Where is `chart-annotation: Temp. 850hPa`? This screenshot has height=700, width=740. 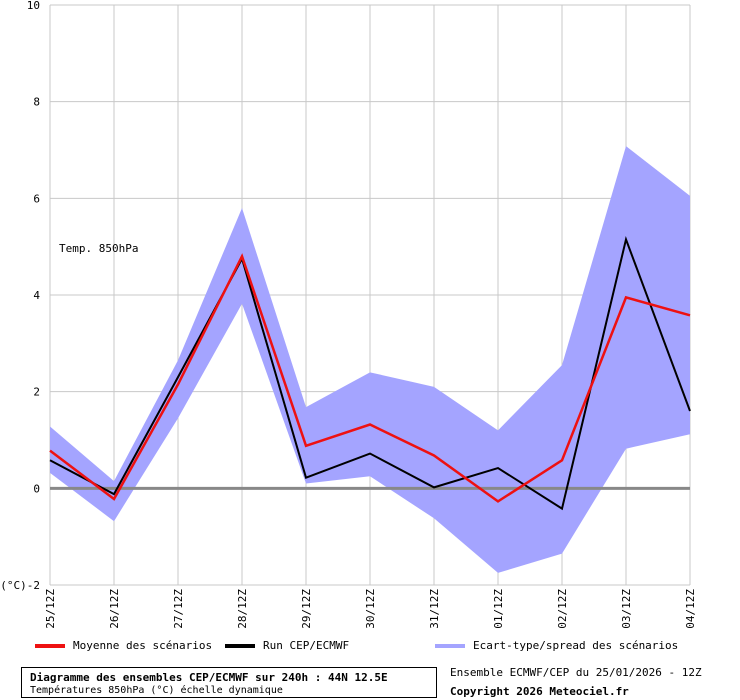 chart-annotation: Temp. 850hPa is located at coordinates (98, 248).